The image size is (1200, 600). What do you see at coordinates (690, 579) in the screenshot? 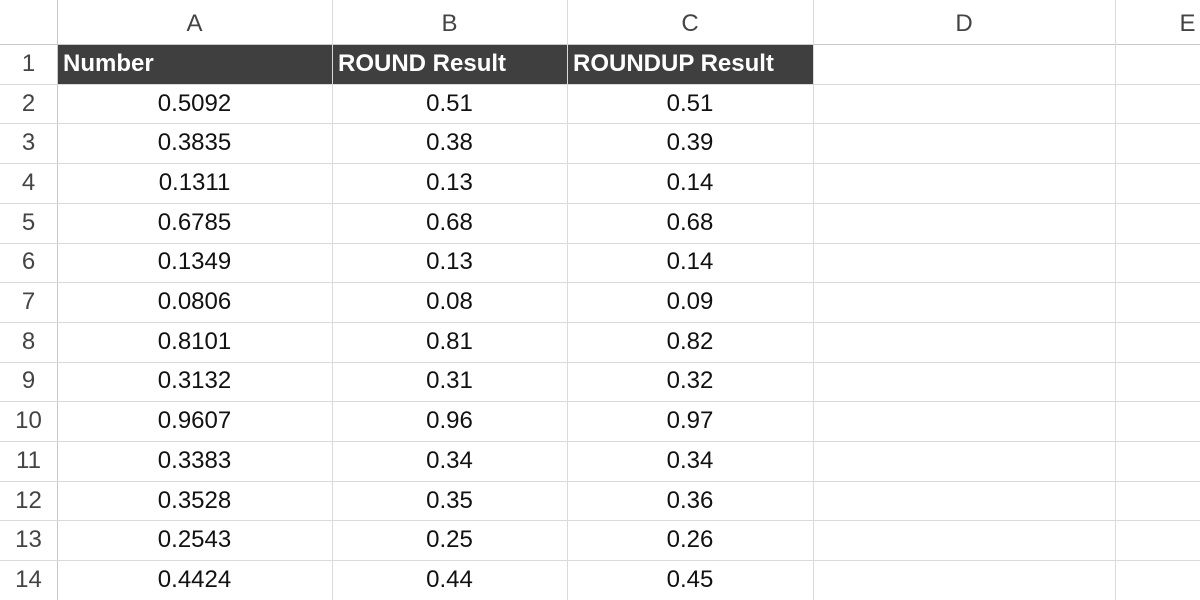
I see `cell: 0.45` at bounding box center [690, 579].